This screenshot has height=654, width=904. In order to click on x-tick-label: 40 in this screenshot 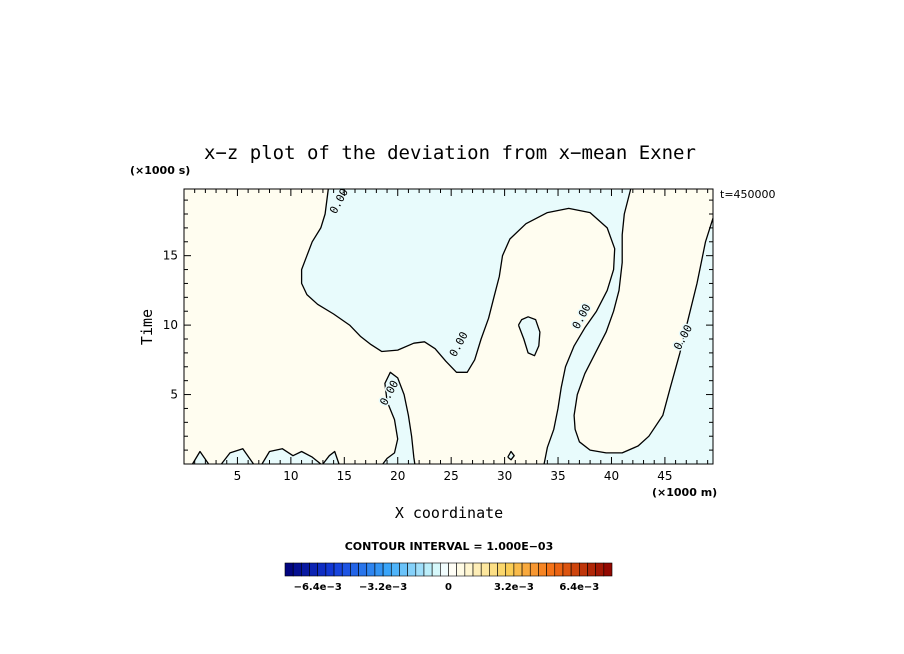, I will do `click(611, 476)`.